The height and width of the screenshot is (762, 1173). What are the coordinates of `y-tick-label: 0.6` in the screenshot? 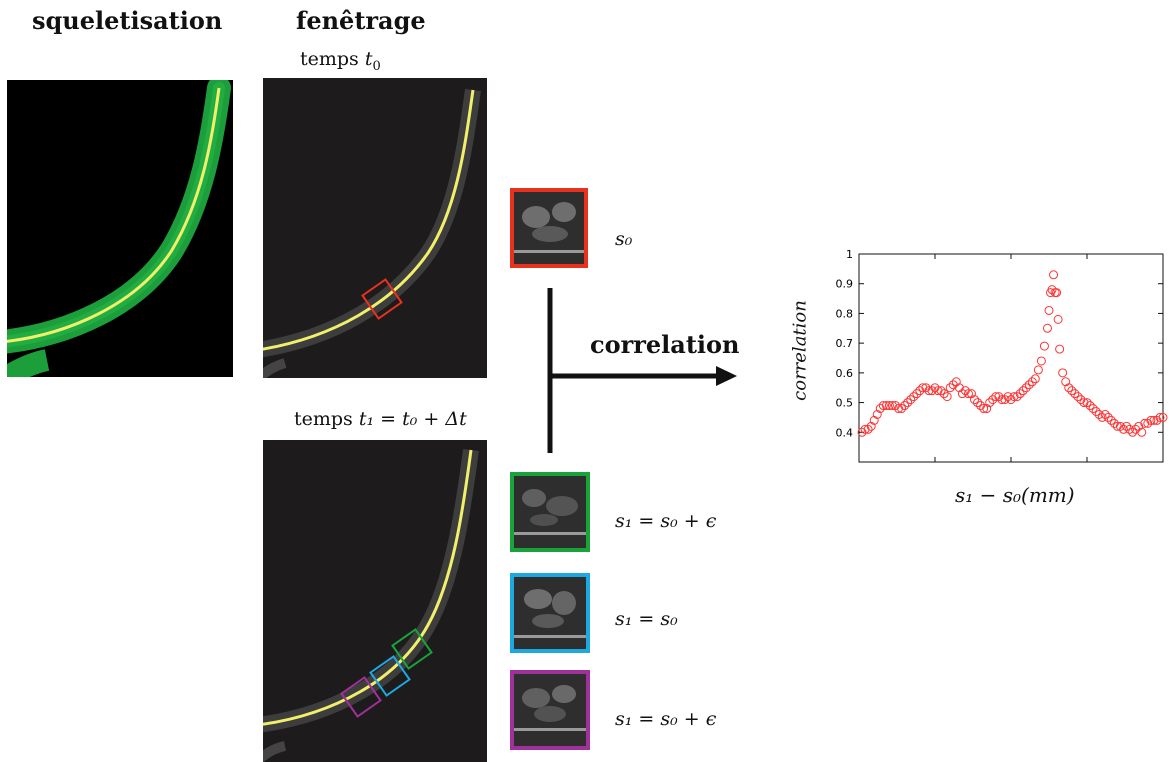 It's located at (845, 373).